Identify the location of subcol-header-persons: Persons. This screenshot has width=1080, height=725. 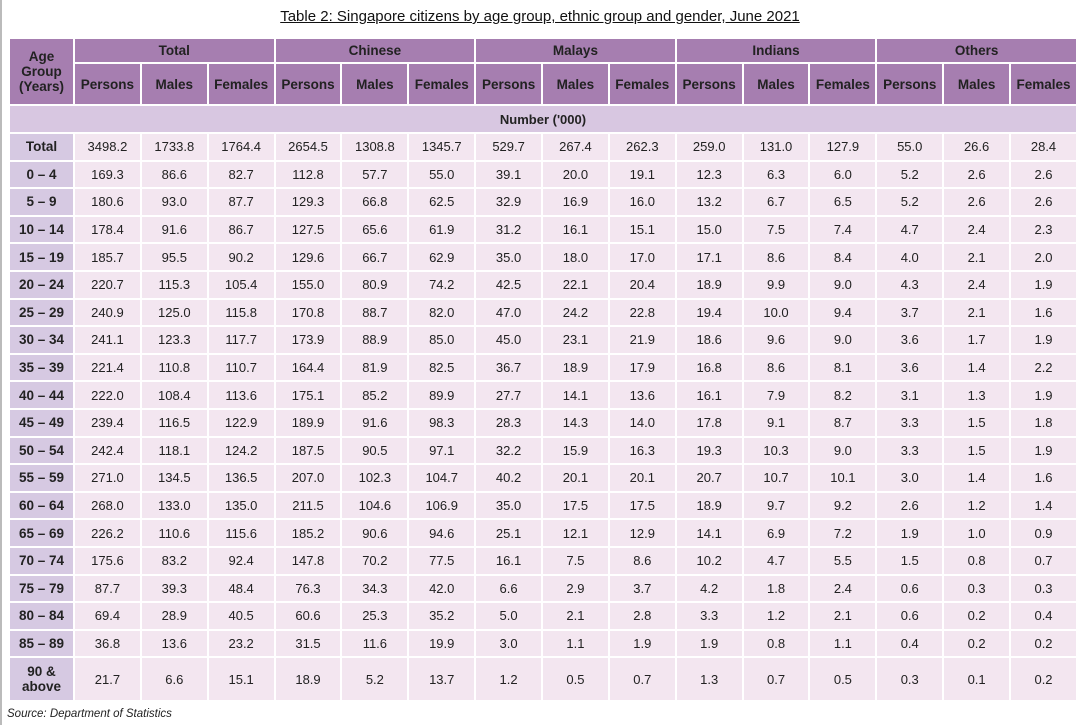
(509, 84).